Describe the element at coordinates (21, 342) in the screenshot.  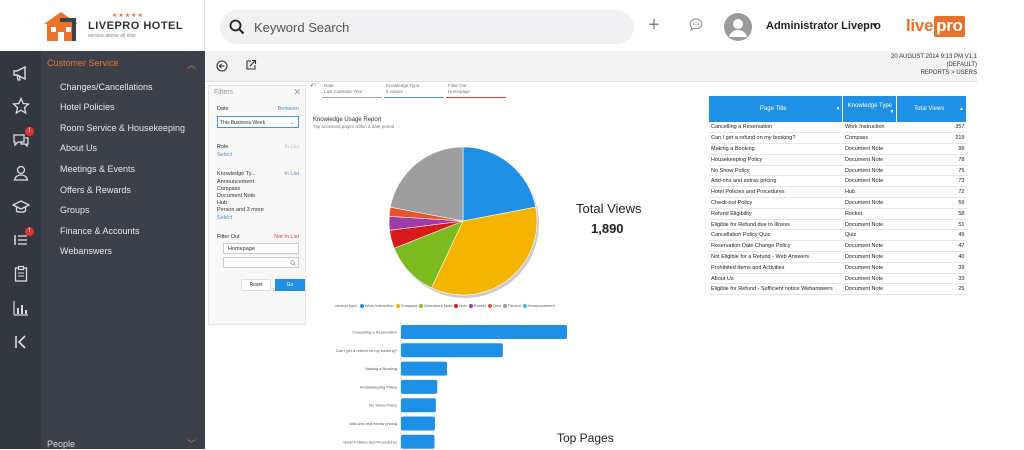
I see `collapse-icon` at that location.